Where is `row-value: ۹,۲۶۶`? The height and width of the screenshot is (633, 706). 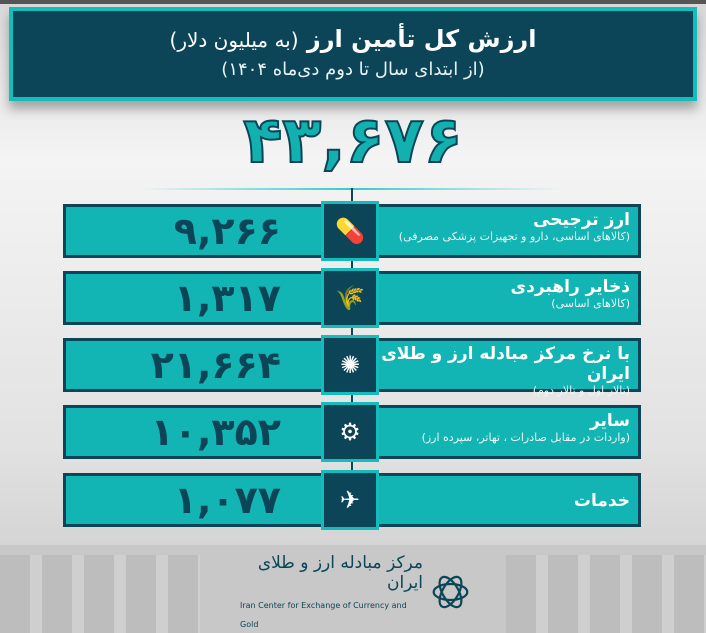 row-value: ۹,۲۶۶ is located at coordinates (227, 231).